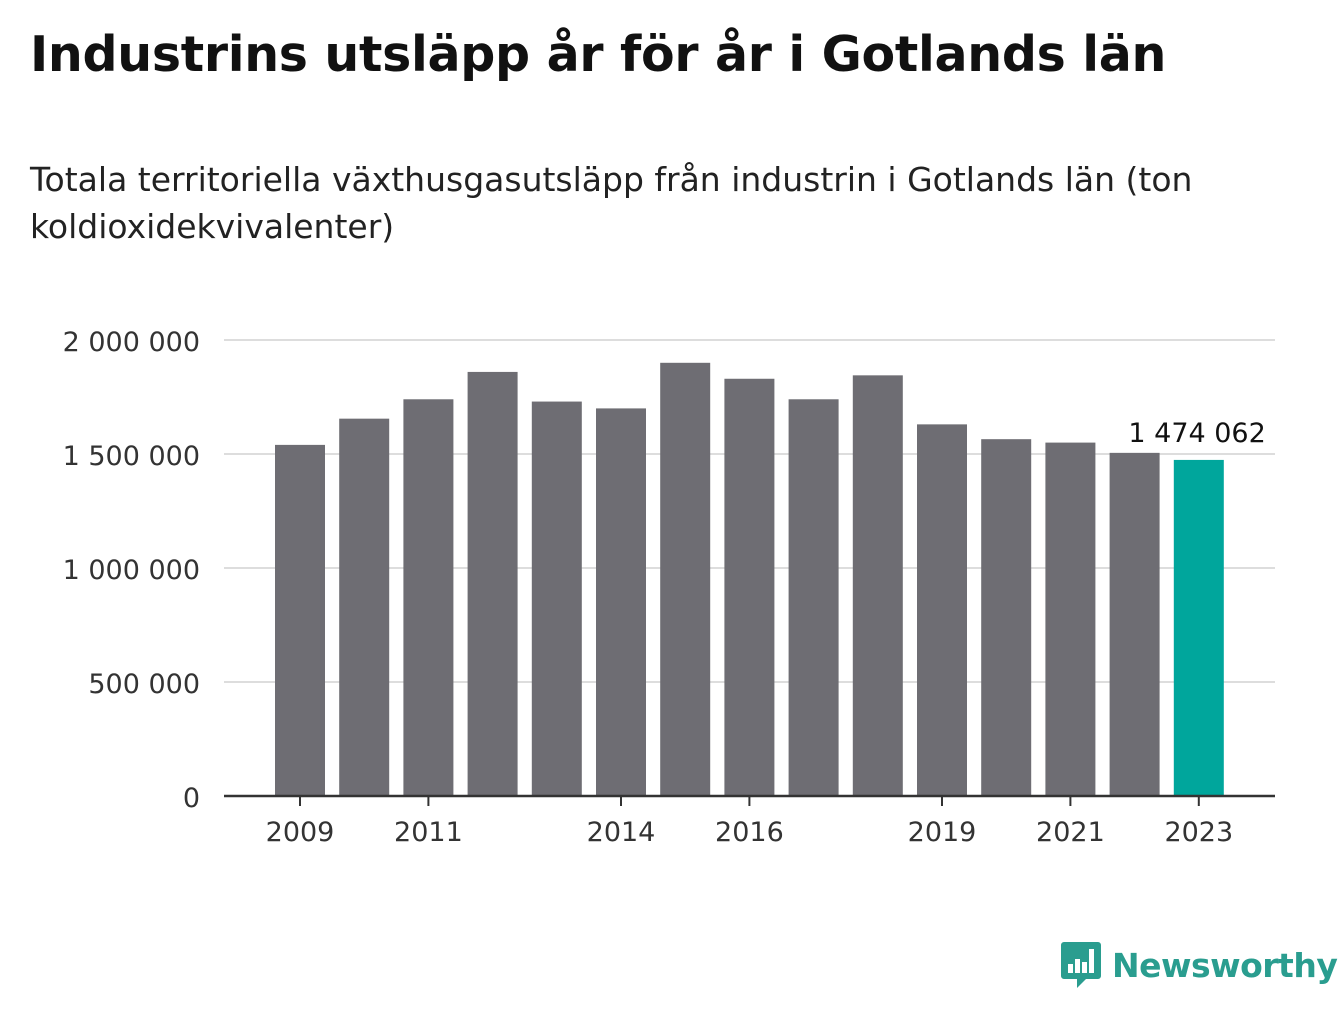 The image size is (1340, 1020). What do you see at coordinates (131, 342) in the screenshot?
I see `y-tick-label: 2 000 000` at bounding box center [131, 342].